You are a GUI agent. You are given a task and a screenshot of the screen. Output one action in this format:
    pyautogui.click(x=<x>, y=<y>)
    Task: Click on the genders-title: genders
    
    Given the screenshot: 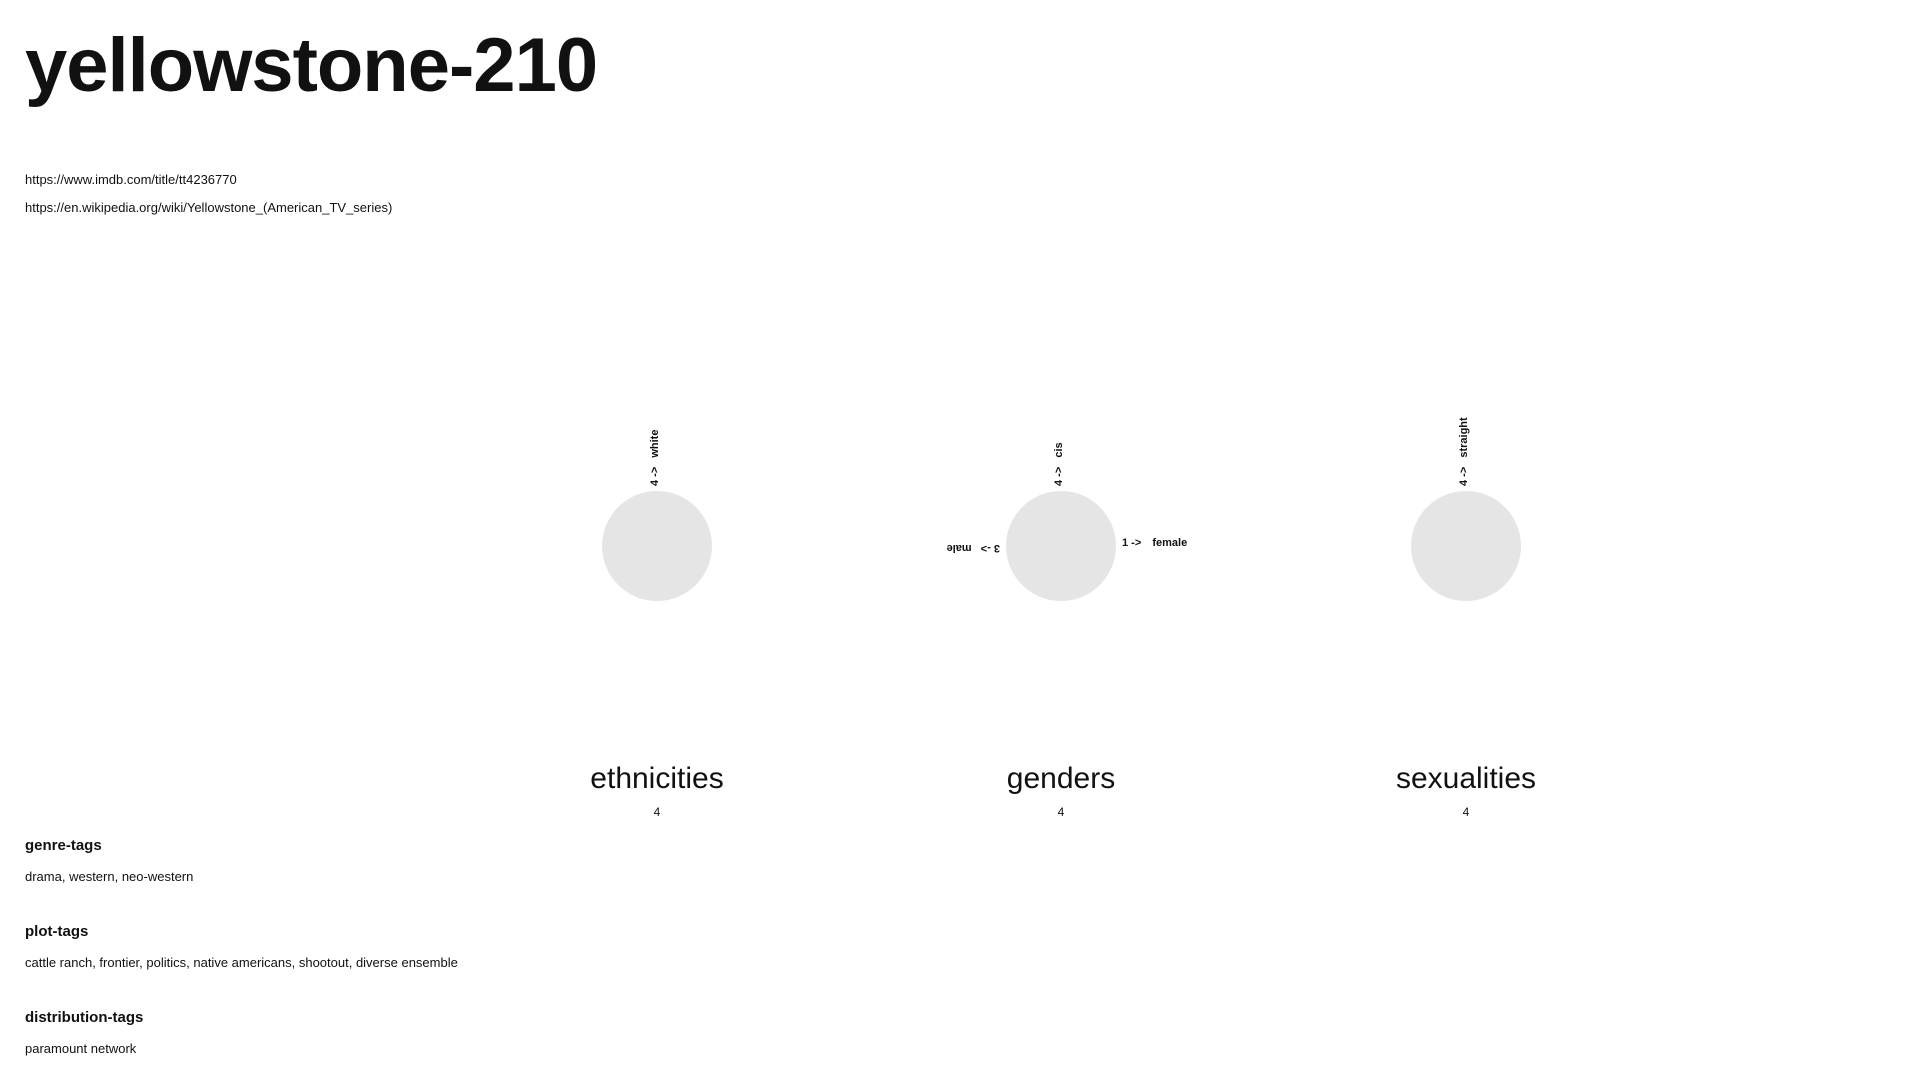 What is the action you would take?
    pyautogui.click(x=1061, y=778)
    